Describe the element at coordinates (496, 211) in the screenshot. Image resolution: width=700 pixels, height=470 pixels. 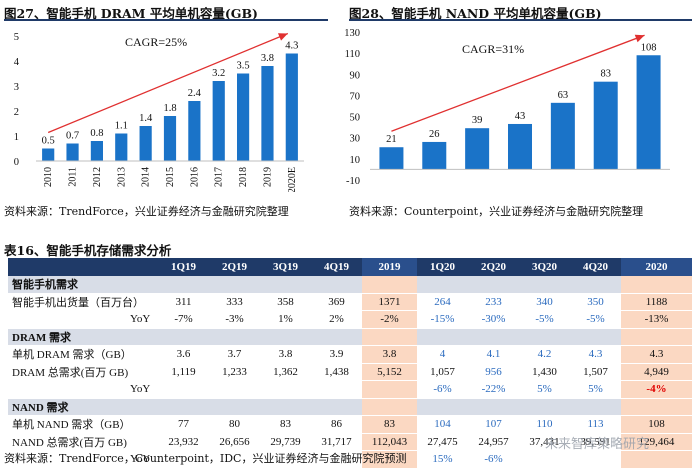
I see `nand-chart-source: 资料来源：Counterpoint，兴业证券经济与金融研究院整理` at that location.